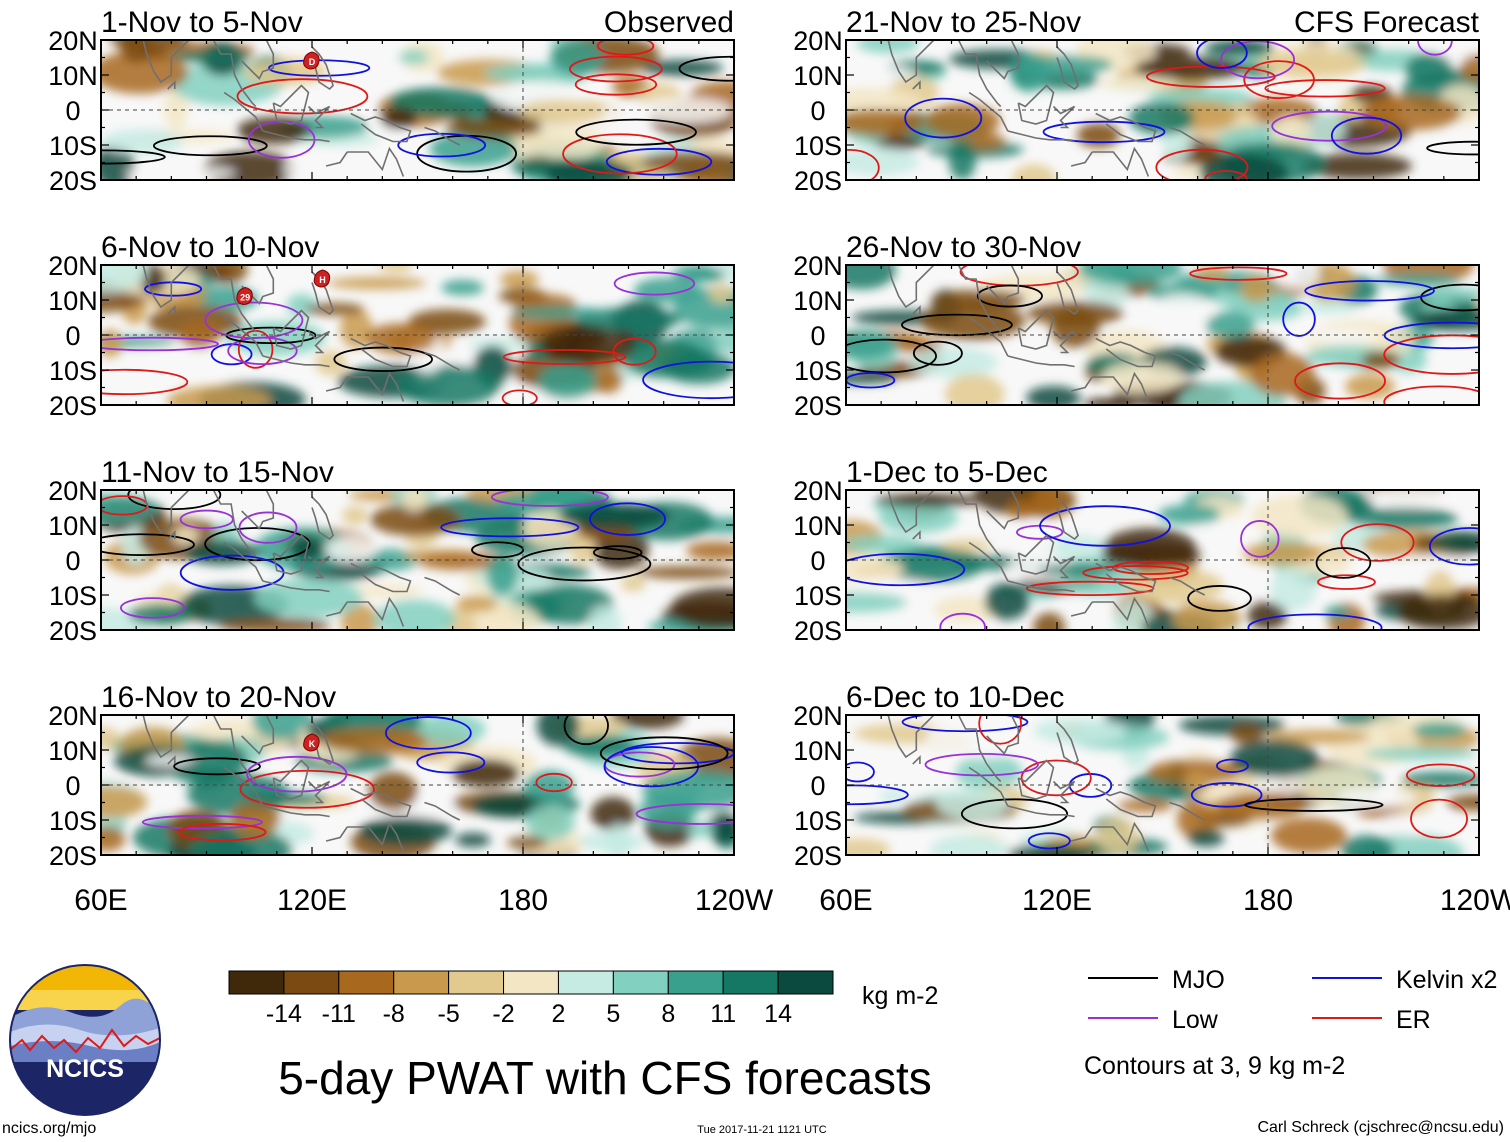  What do you see at coordinates (818, 716) in the screenshot?
I see `y-tick-label: 20N` at bounding box center [818, 716].